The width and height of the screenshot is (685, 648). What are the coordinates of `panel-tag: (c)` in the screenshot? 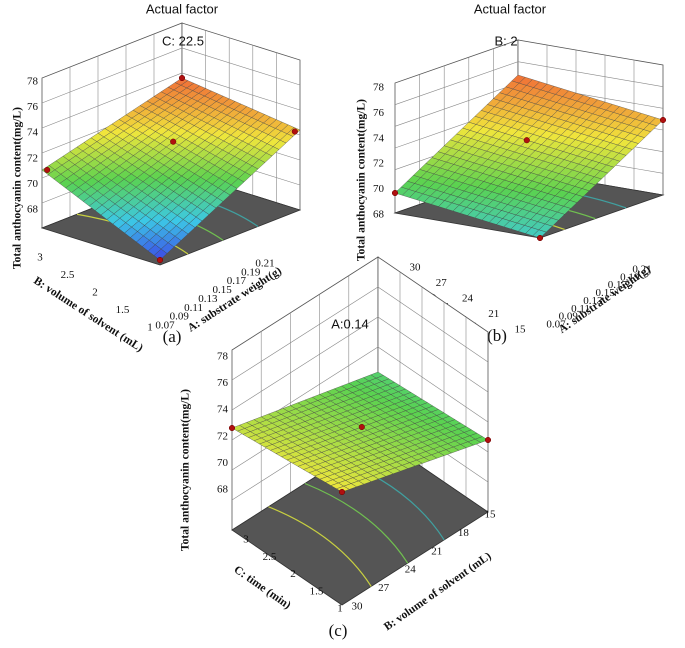 It's located at (338, 630).